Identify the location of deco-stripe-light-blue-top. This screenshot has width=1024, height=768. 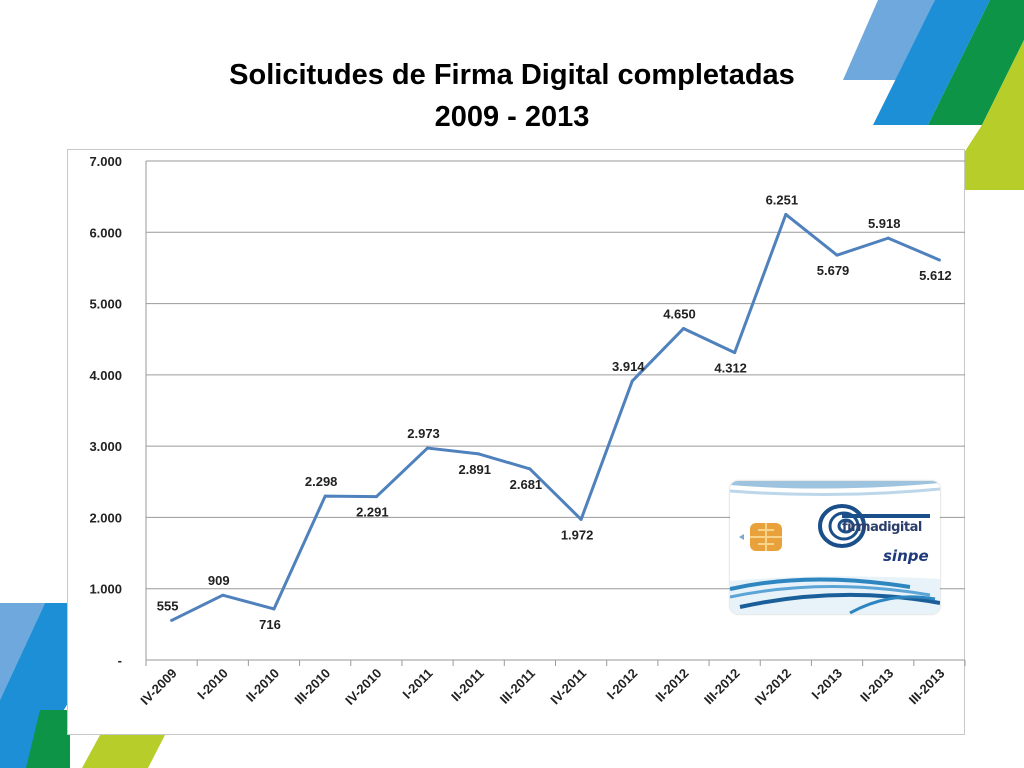
(889, 40).